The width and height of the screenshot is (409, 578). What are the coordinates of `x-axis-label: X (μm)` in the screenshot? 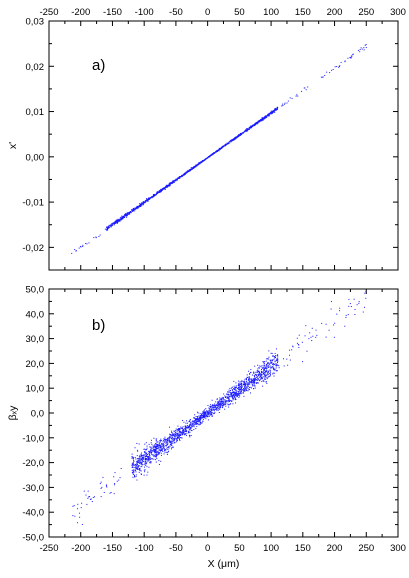 It's located at (224, 564).